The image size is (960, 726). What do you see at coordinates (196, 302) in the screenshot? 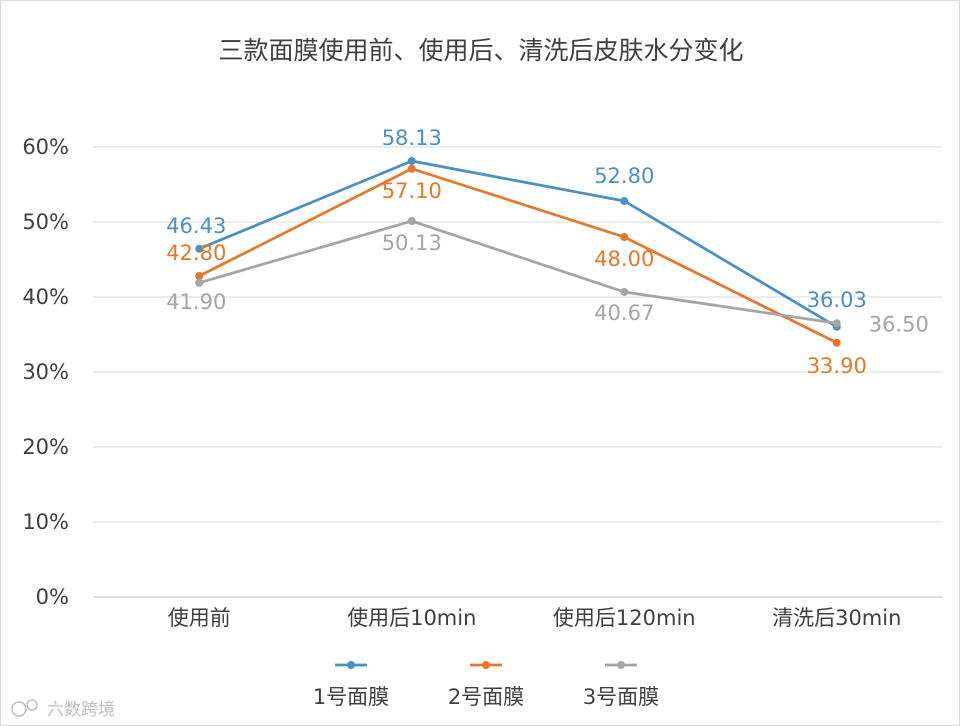
I see `data-label: 41.90` at bounding box center [196, 302].